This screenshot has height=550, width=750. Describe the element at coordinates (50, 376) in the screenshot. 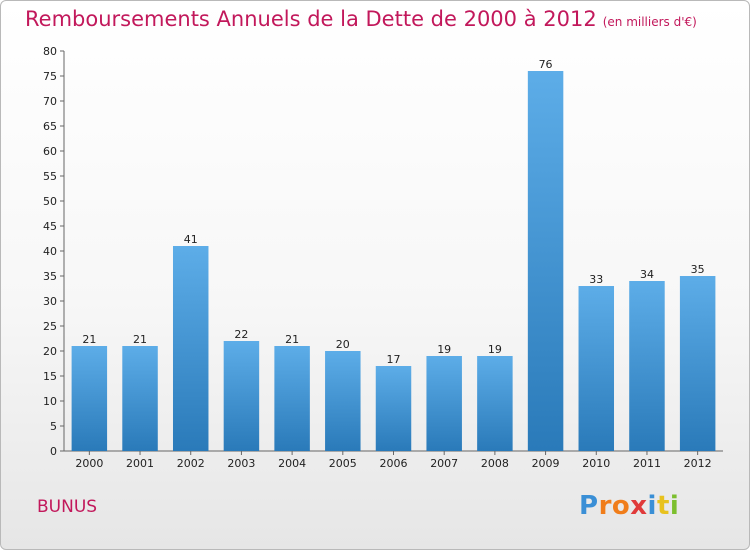

I see `y-tick-label: 15` at that location.